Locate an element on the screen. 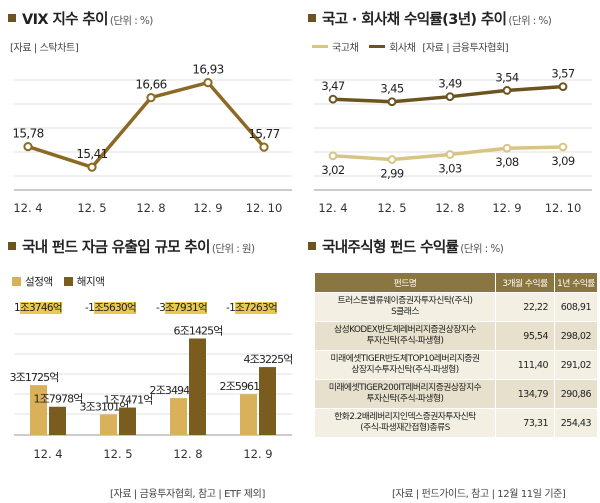  fund-name-cell: 한화2.2배레버리지인덱스증권자투자신탁 (주식-파생재간접형)종류S is located at coordinates (405, 423).